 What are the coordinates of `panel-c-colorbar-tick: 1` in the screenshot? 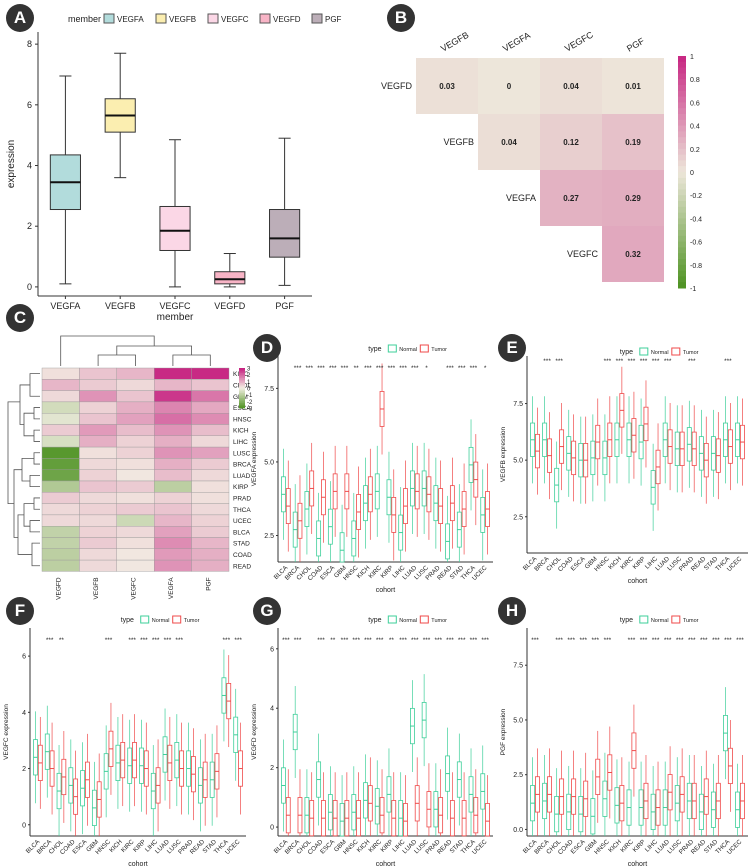 It's located at (249, 383).